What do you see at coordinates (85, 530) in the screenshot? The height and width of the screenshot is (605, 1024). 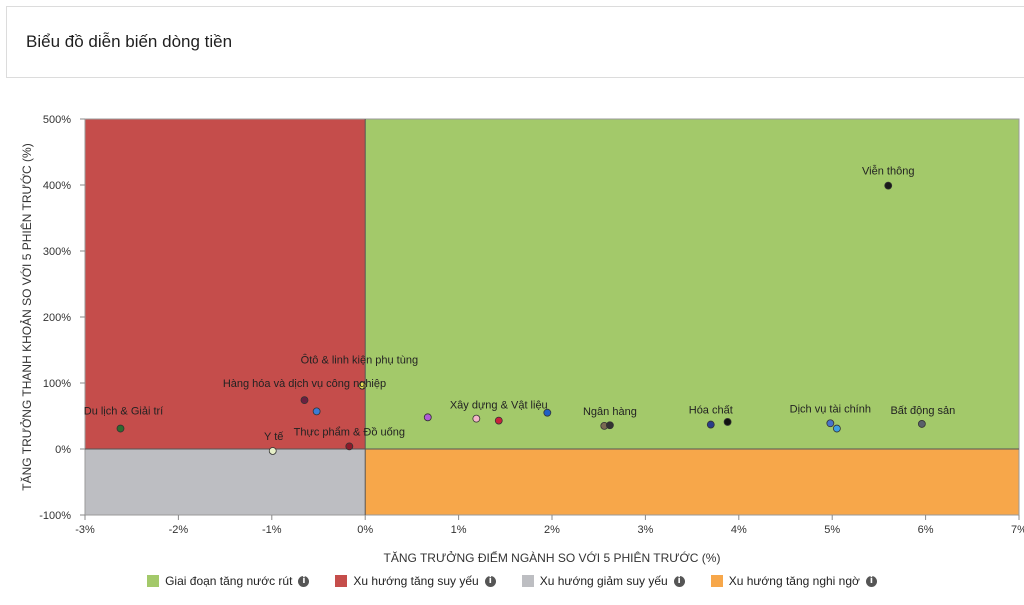 I see `x-tick-label: -3%` at bounding box center [85, 530].